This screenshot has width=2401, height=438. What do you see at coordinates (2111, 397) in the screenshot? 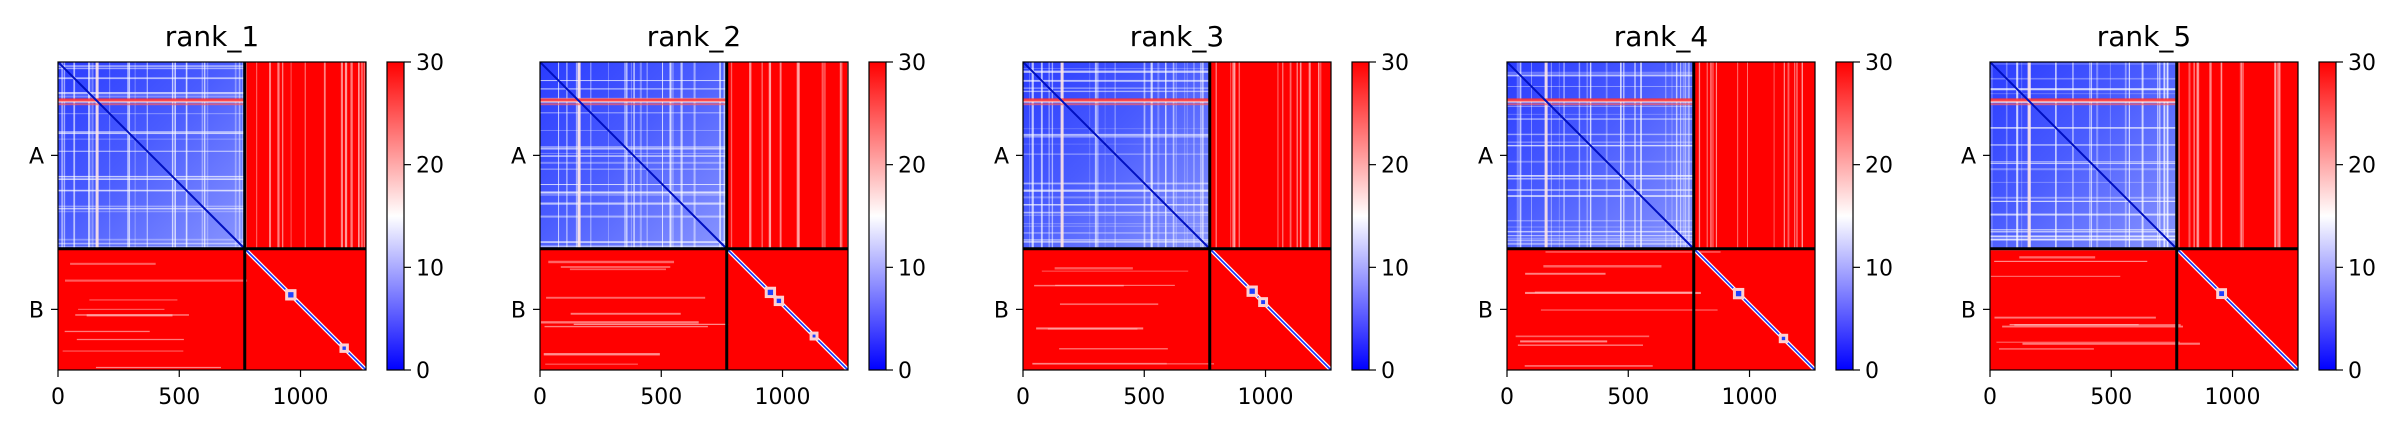
I see `x-tick-label: 500` at bounding box center [2111, 397].